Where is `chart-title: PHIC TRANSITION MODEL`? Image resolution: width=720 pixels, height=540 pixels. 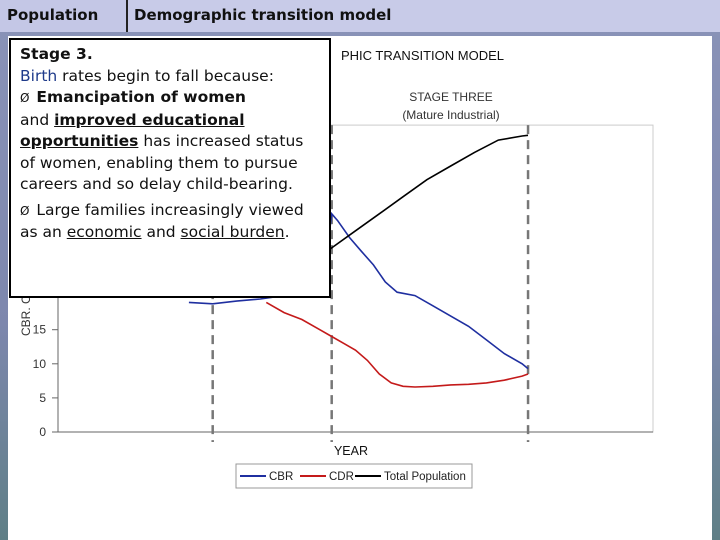 chart-title: PHIC TRANSITION MODEL is located at coordinates (422, 55).